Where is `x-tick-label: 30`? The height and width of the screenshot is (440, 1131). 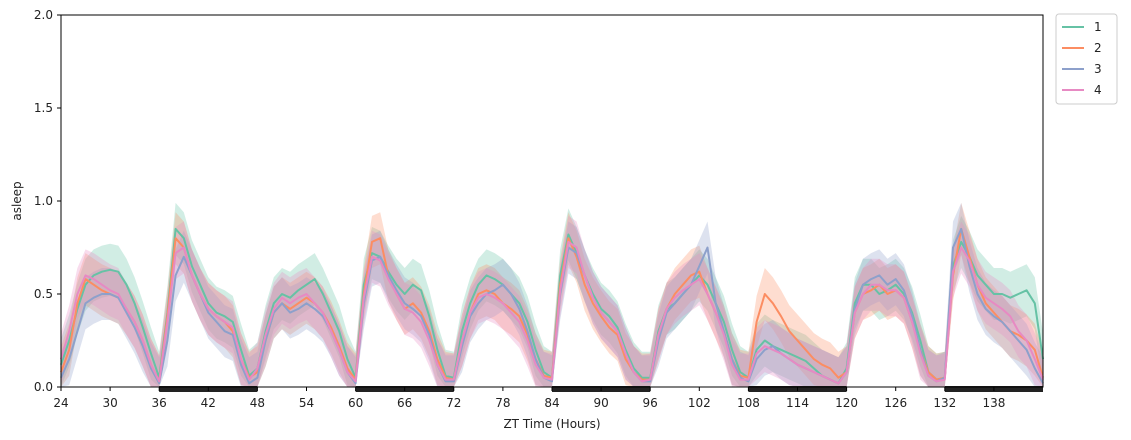 x-tick-label: 30 is located at coordinates (109, 403).